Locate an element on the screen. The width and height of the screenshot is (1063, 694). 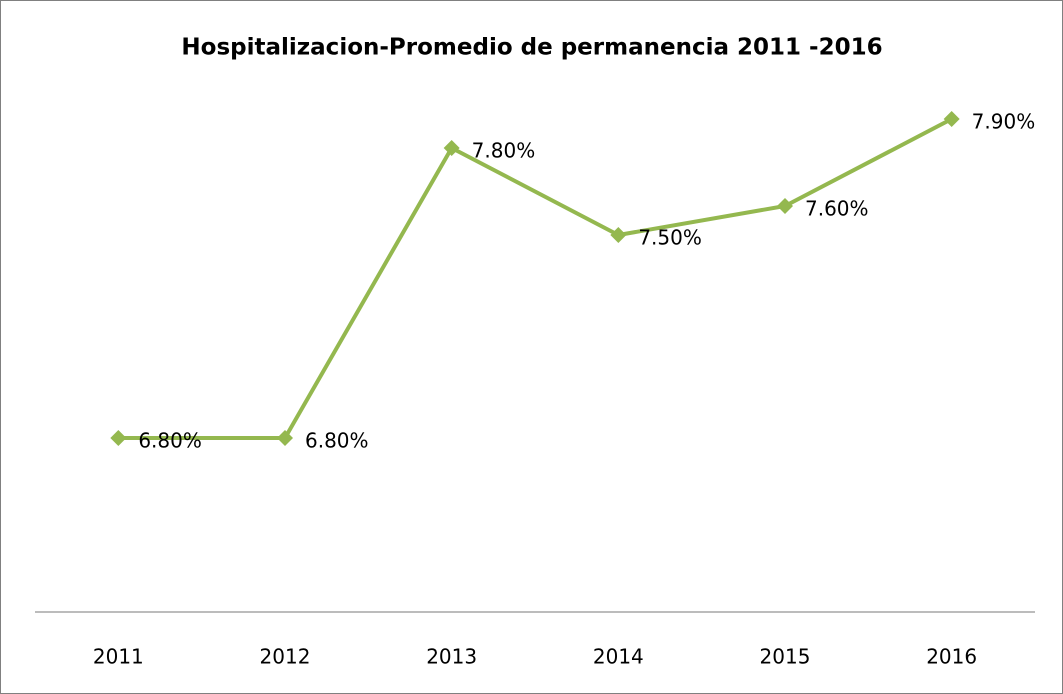
data-label: 7.50% is located at coordinates (670, 238).